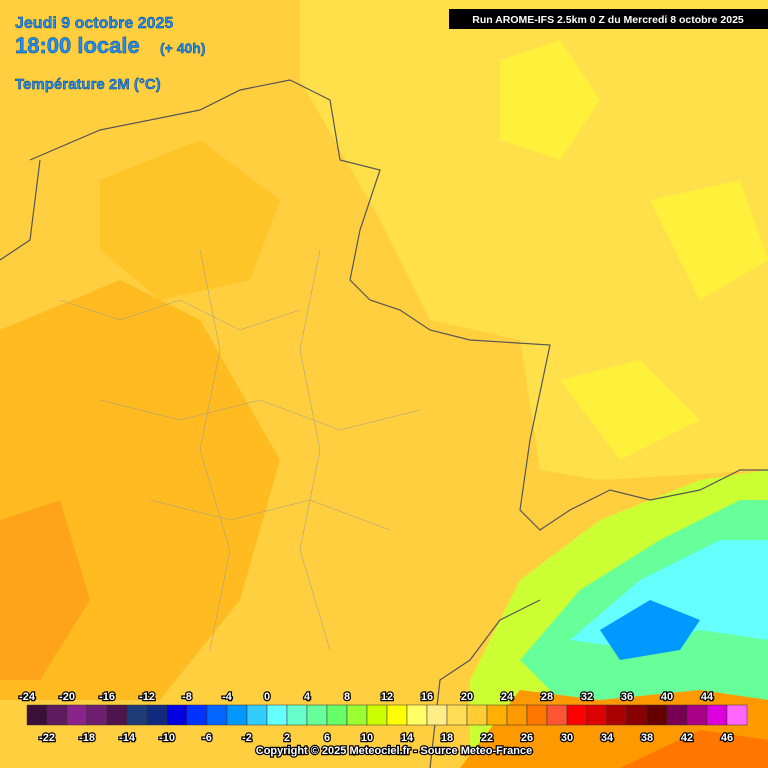 This screenshot has height=773, width=768. Describe the element at coordinates (183, 48) in the screenshot. I see `map-lead: (+ 40h)` at that location.